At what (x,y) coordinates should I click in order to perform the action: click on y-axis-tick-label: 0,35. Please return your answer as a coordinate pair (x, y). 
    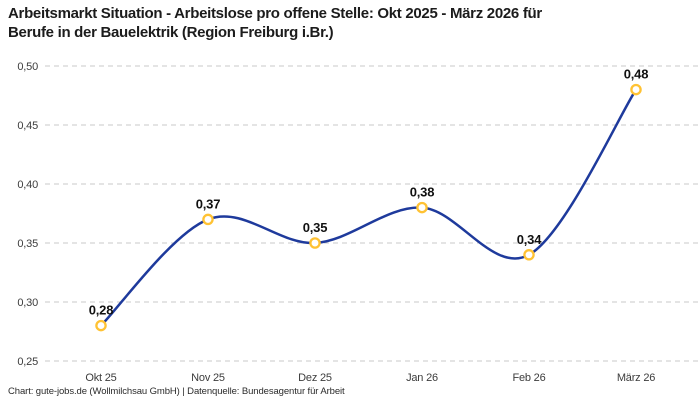
    Looking at the image, I should click on (27, 244).